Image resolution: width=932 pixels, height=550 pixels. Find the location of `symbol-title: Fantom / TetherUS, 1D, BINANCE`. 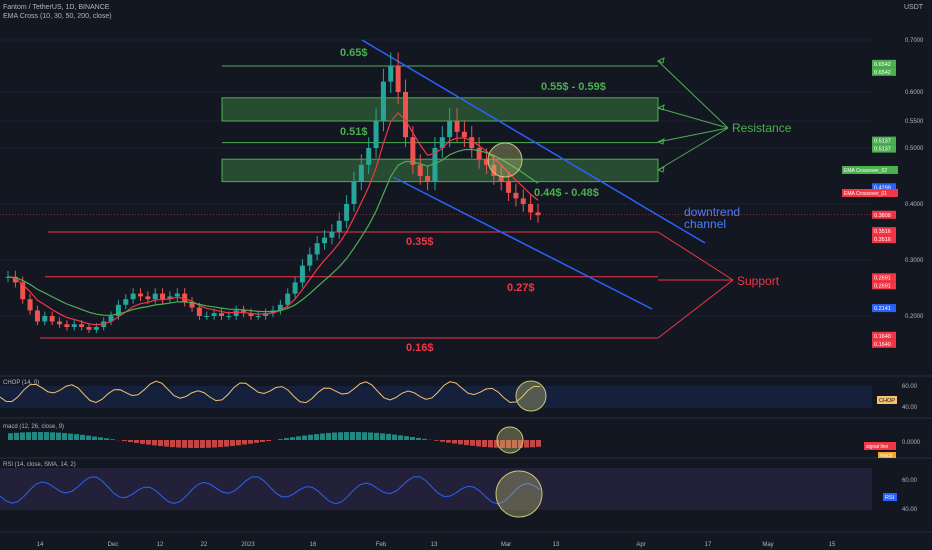

symbol-title: Fantom / TetherUS, 1D, BINANCE is located at coordinates (56, 7).